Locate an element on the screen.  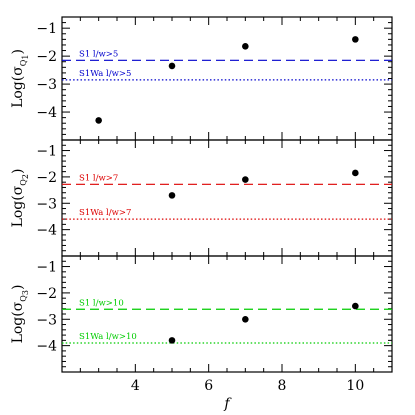
reference-line-label: S1 l/w>5 is located at coordinates (98, 54).